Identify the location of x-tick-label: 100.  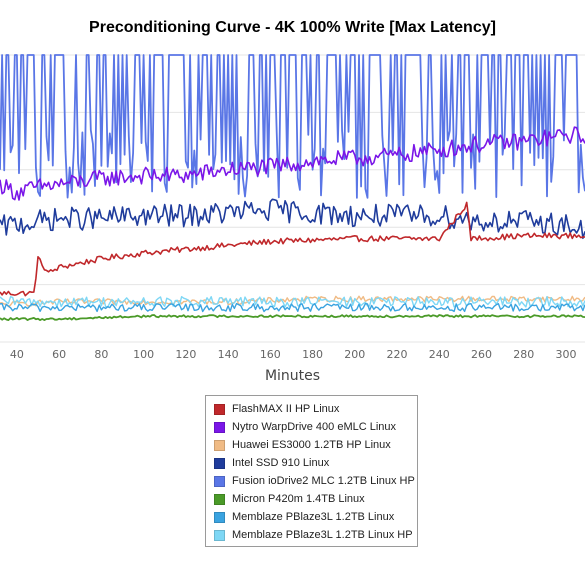
(143, 354).